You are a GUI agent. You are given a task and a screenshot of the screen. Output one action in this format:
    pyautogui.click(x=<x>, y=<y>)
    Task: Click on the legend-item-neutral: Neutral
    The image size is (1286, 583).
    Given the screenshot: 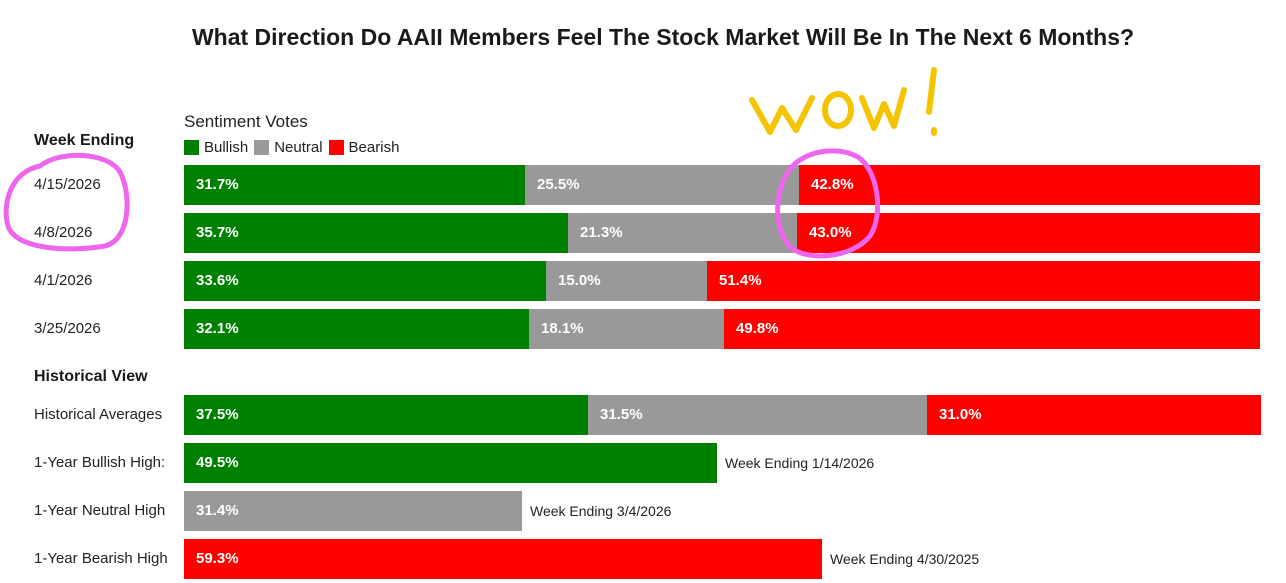 What is the action you would take?
    pyautogui.click(x=288, y=147)
    